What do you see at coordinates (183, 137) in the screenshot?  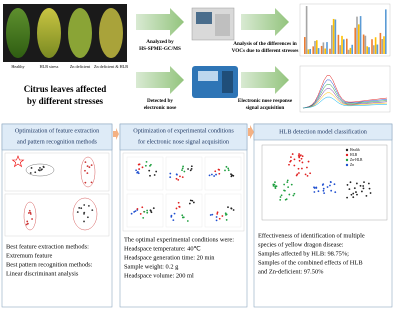 I see `panel-header-bg` at bounding box center [183, 137].